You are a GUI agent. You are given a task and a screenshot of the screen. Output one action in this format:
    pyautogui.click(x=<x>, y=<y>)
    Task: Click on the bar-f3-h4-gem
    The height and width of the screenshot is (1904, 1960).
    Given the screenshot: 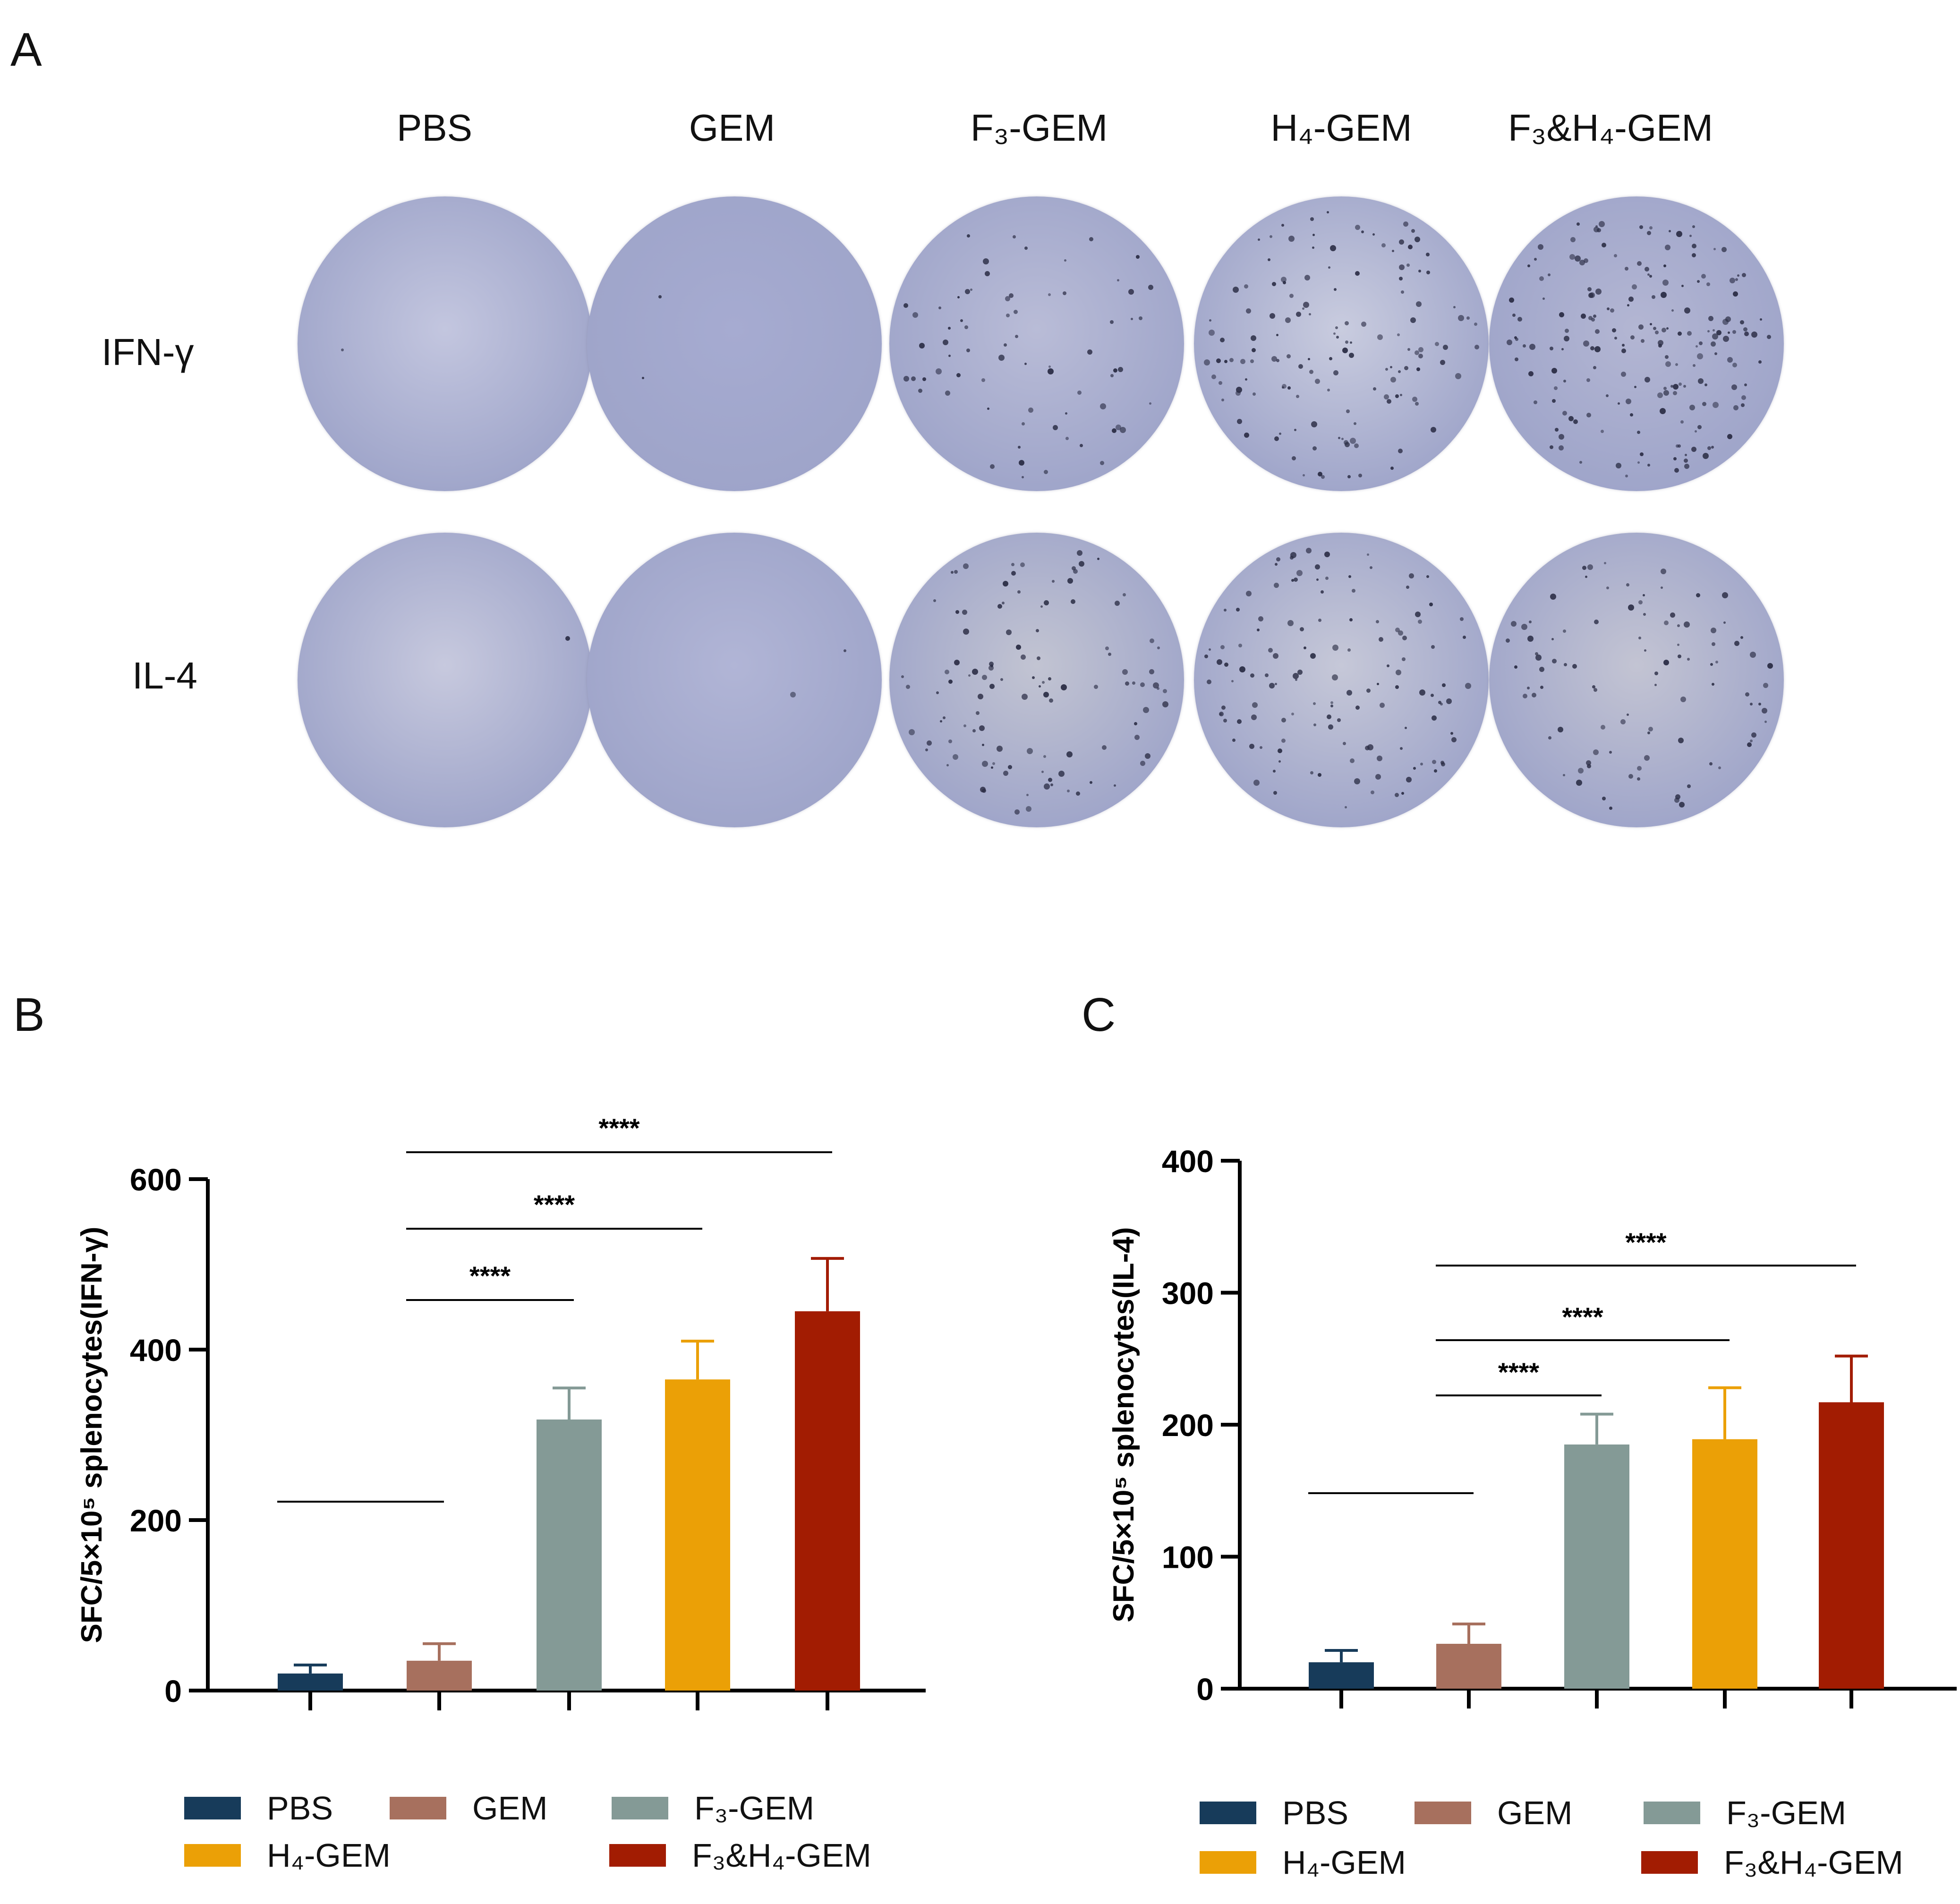 What is the action you would take?
    pyautogui.click(x=827, y=1501)
    